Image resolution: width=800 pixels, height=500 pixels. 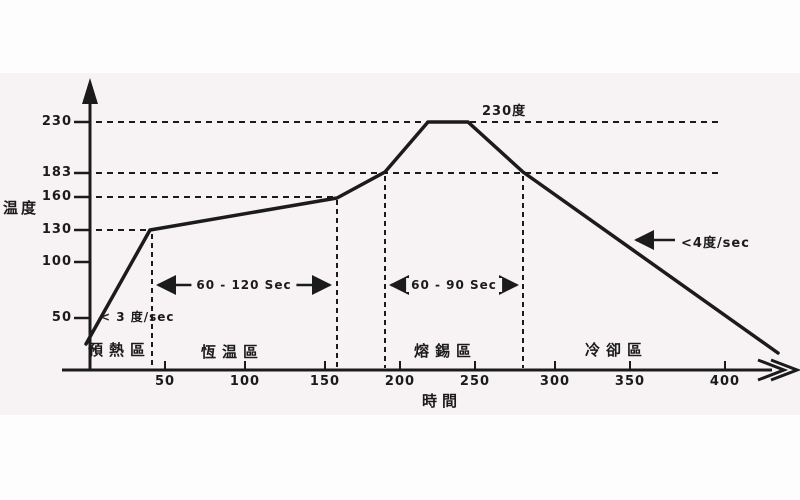 I want to click on x-tick-label: 400, so click(x=725, y=381).